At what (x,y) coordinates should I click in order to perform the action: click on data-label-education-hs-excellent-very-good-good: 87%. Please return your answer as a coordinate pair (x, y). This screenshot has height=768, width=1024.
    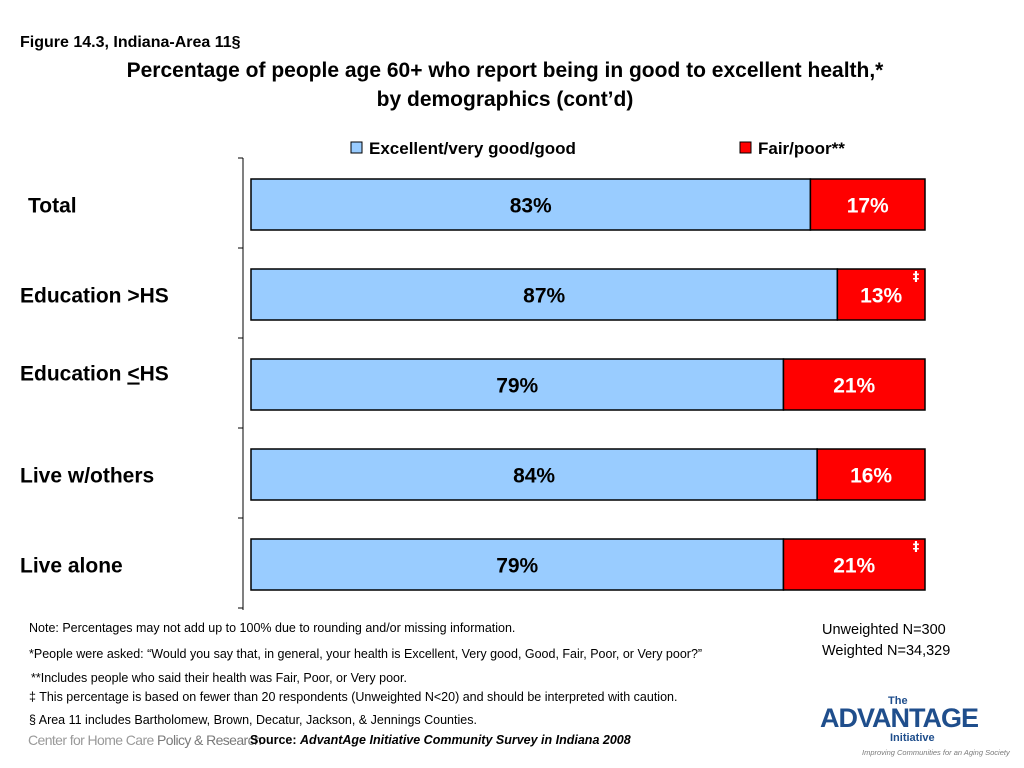
    Looking at the image, I should click on (544, 296).